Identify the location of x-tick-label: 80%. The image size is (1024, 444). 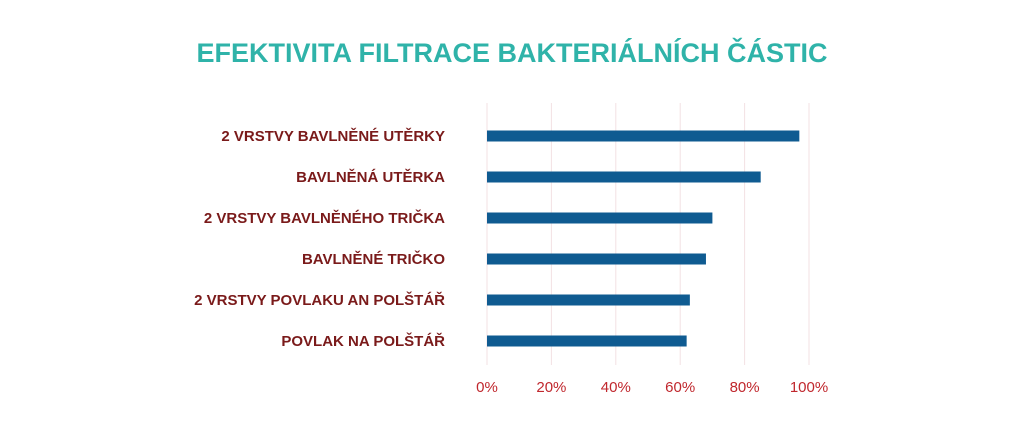
(745, 387).